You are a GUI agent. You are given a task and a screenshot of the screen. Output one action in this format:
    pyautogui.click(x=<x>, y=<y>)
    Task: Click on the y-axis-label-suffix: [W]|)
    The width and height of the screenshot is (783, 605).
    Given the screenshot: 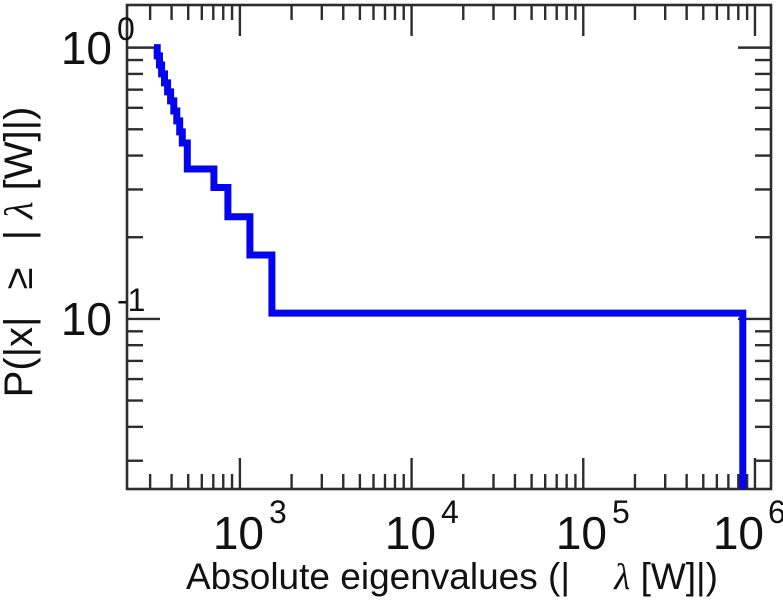 What is the action you would take?
    pyautogui.click(x=20, y=149)
    